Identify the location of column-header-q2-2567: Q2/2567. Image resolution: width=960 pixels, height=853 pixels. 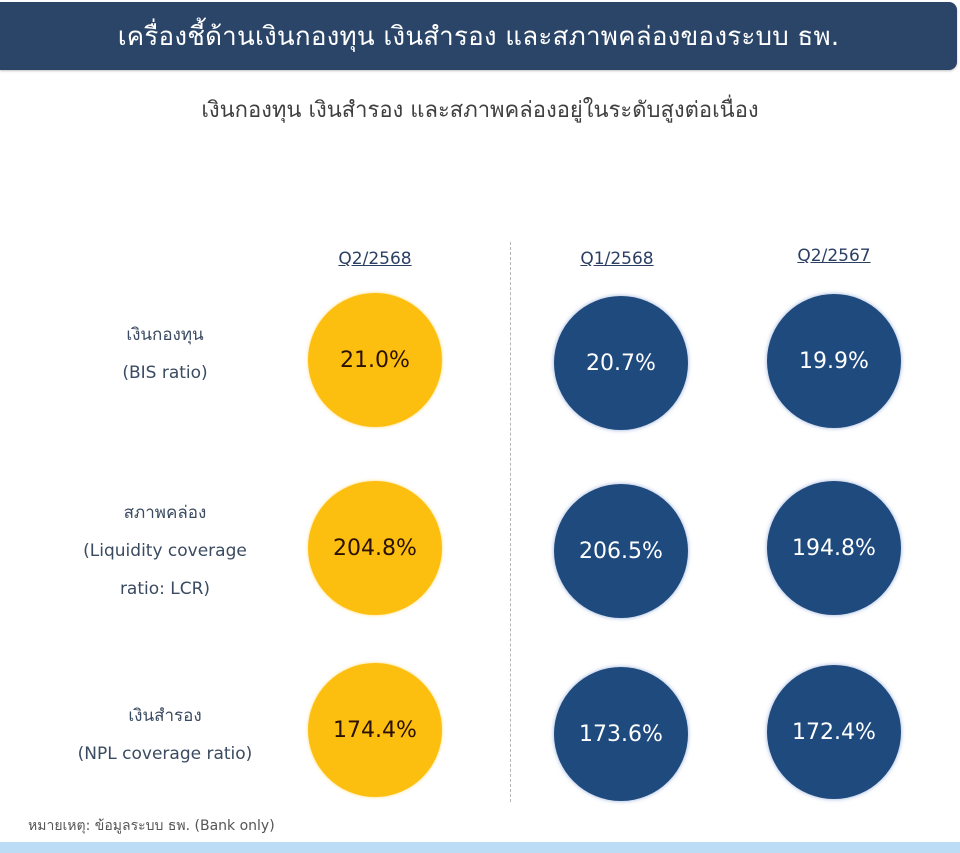
(834, 256).